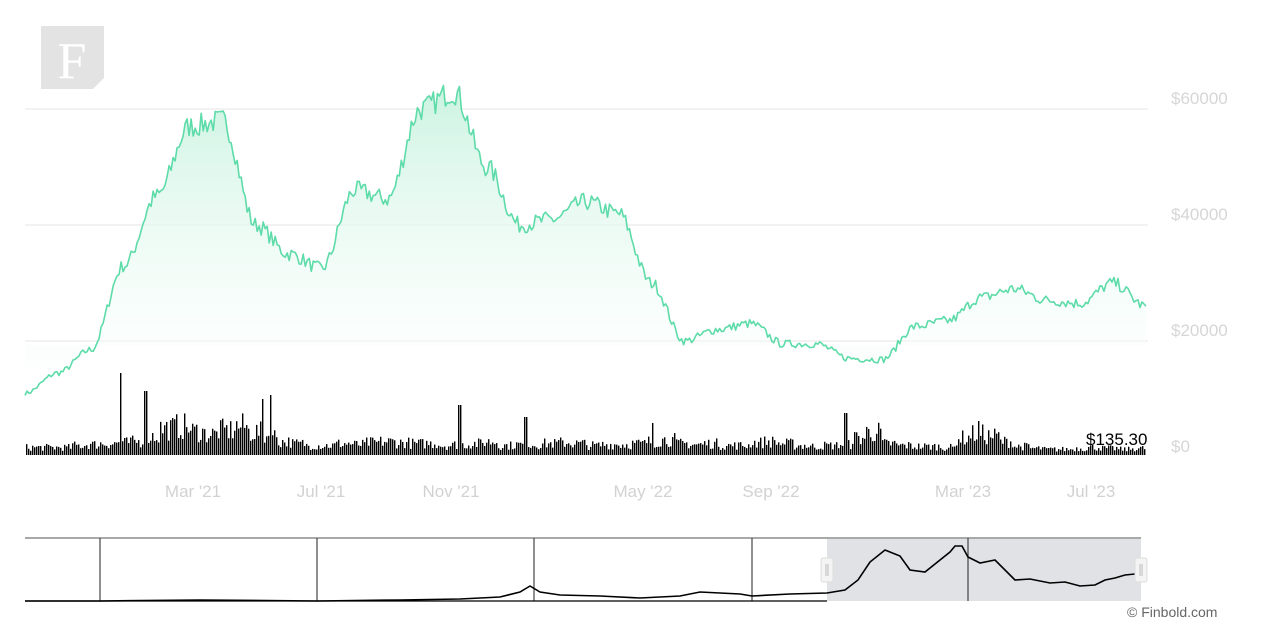 This screenshot has height=642, width=1262. I want to click on volume-bars, so click(586, 414).